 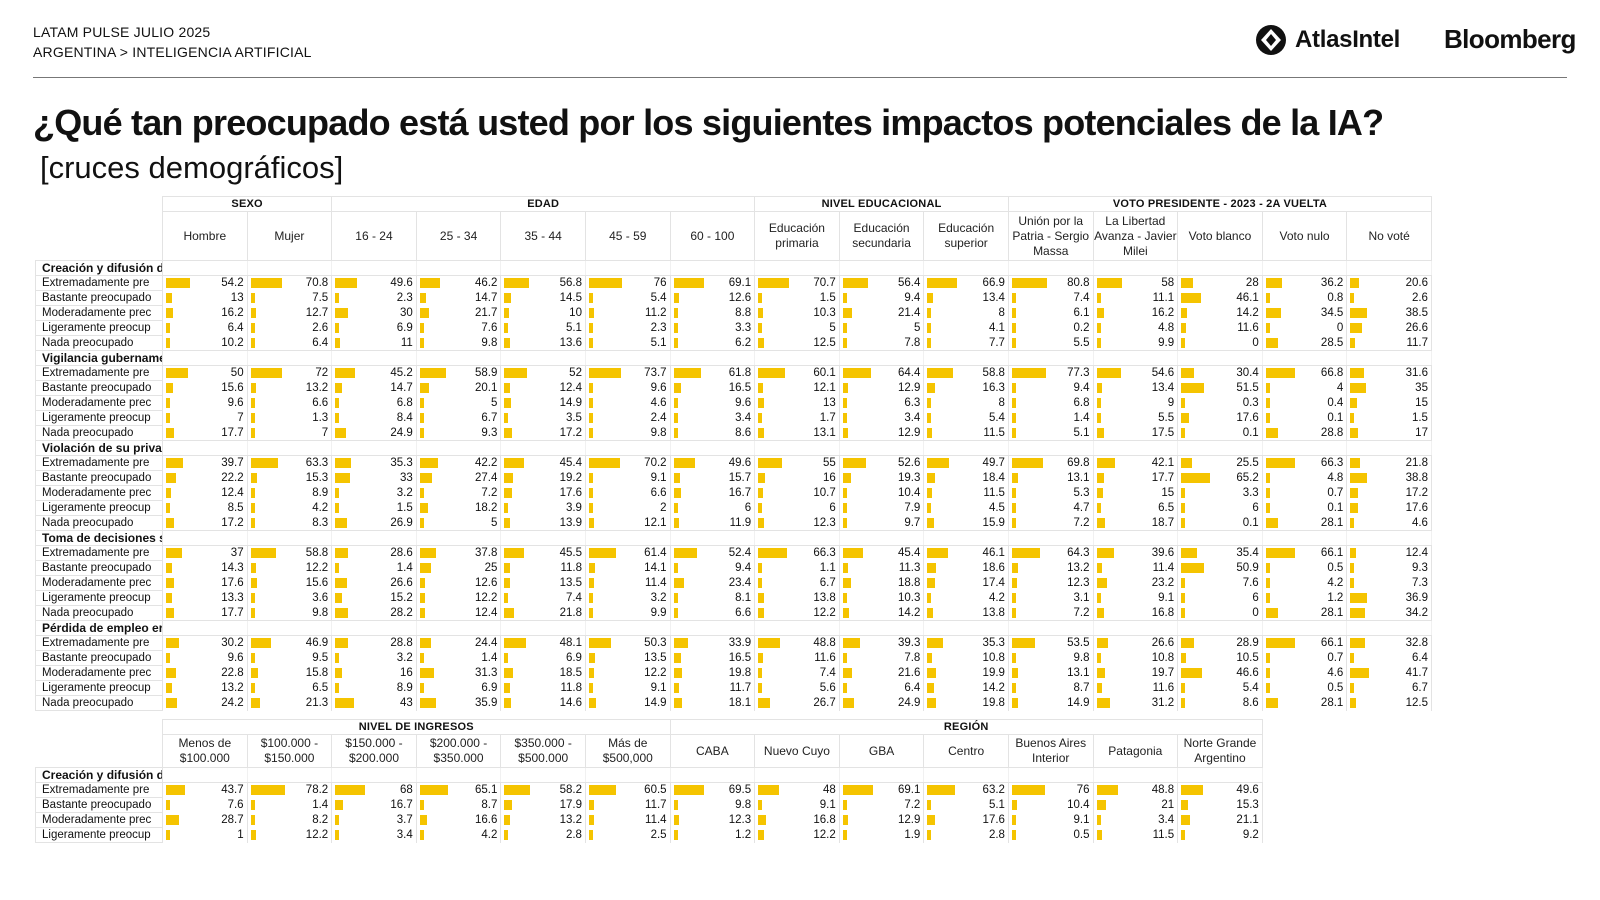 What do you see at coordinates (374, 673) in the screenshot?
I see `table-cell: 16` at bounding box center [374, 673].